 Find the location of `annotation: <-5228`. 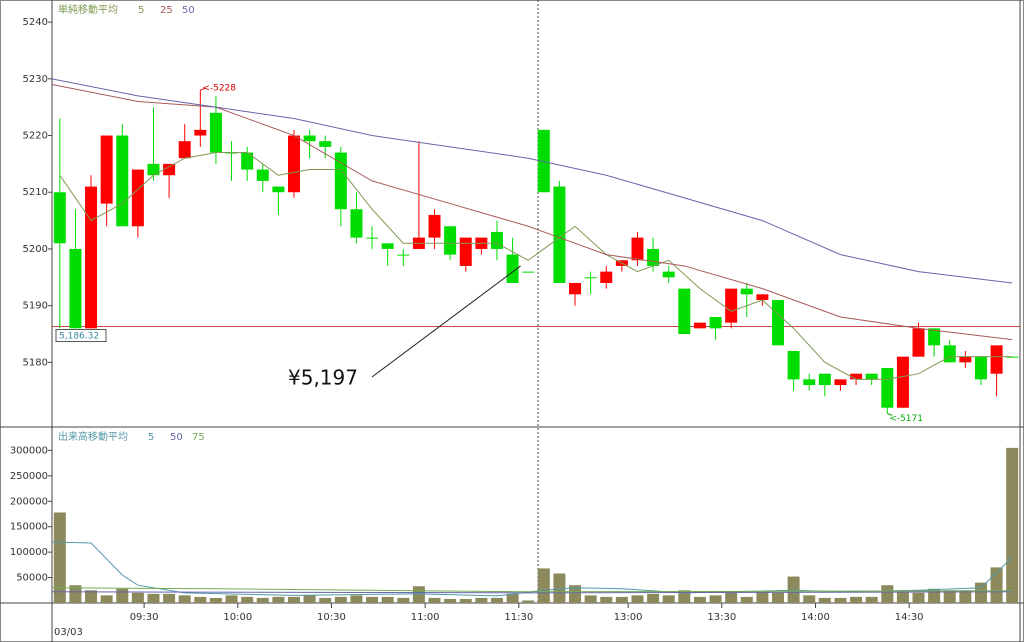

annotation: <-5228 is located at coordinates (219, 89).